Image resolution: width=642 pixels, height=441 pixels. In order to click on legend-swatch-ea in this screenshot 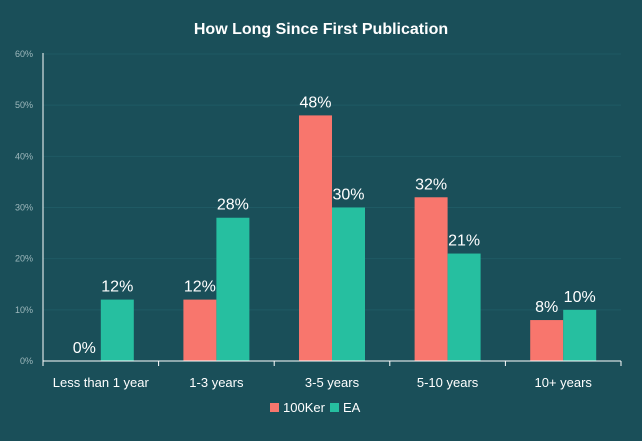, I will do `click(334, 407)`.